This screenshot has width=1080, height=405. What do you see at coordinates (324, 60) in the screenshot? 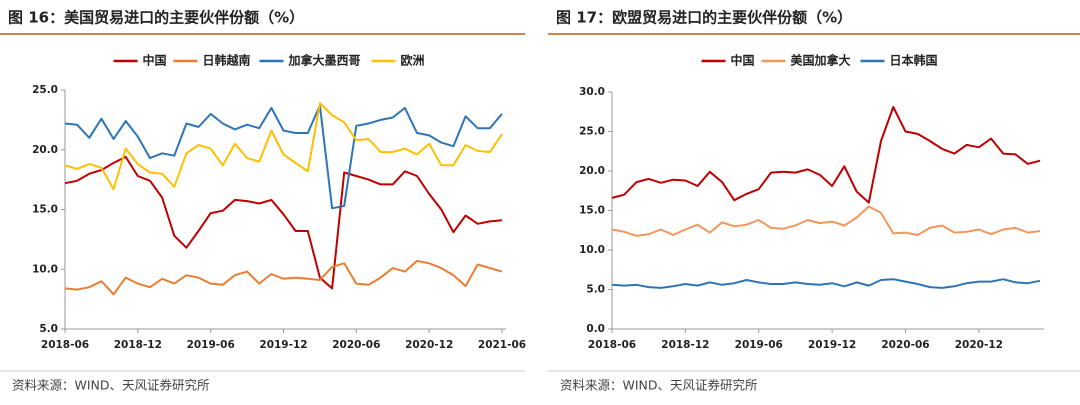
I see `legend-label: 加拿大墨西哥` at bounding box center [324, 60].